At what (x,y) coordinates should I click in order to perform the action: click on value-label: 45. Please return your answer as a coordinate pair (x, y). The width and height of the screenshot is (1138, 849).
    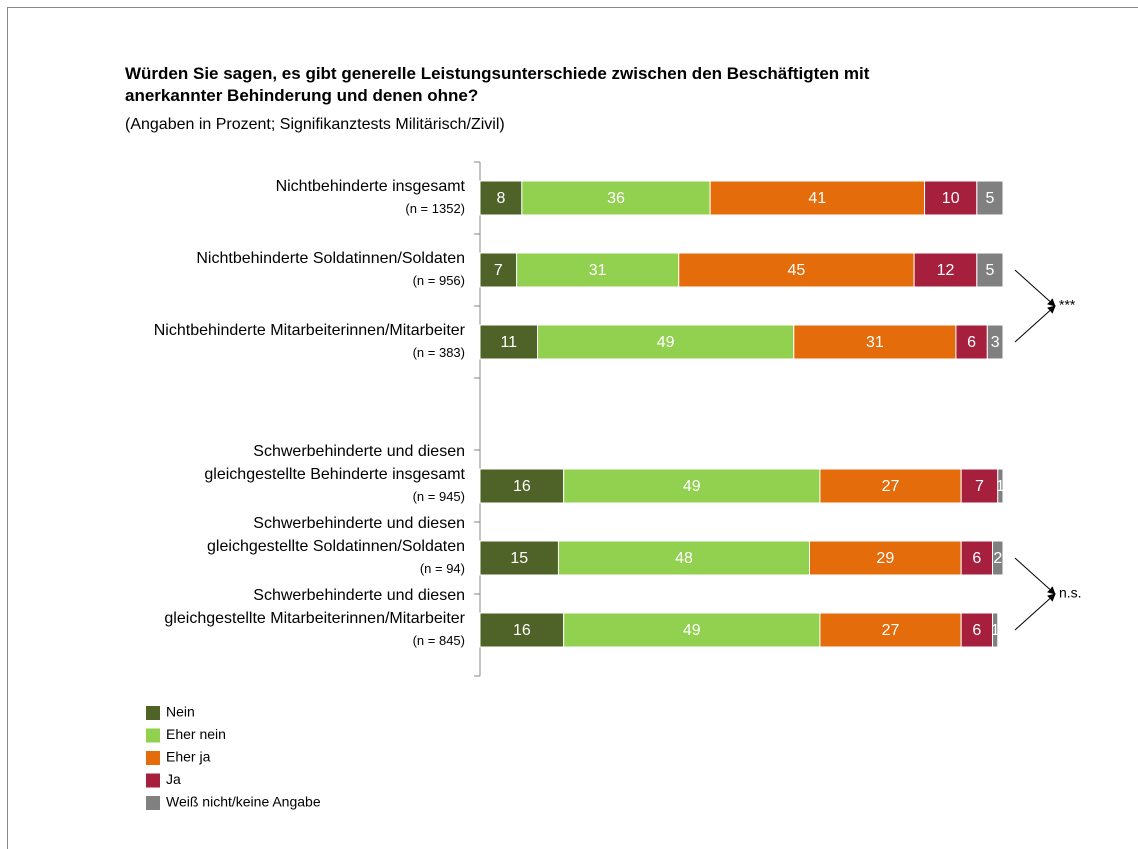
    Looking at the image, I should click on (797, 270).